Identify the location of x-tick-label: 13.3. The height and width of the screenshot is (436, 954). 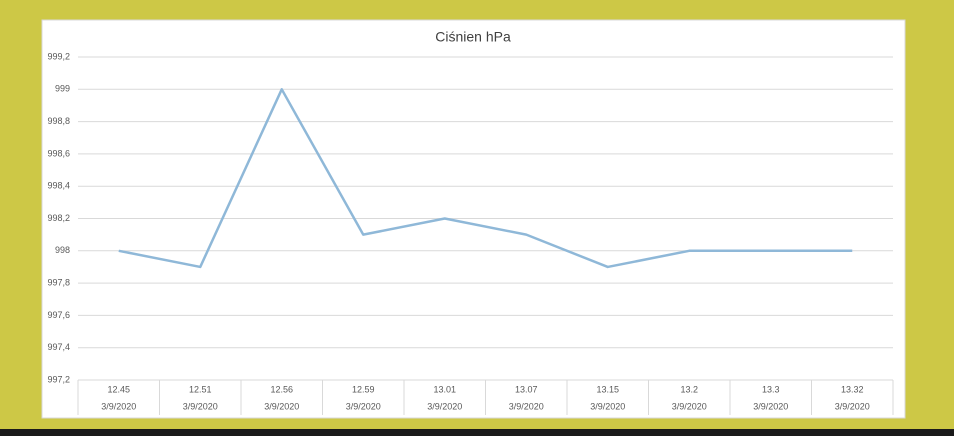
(771, 389).